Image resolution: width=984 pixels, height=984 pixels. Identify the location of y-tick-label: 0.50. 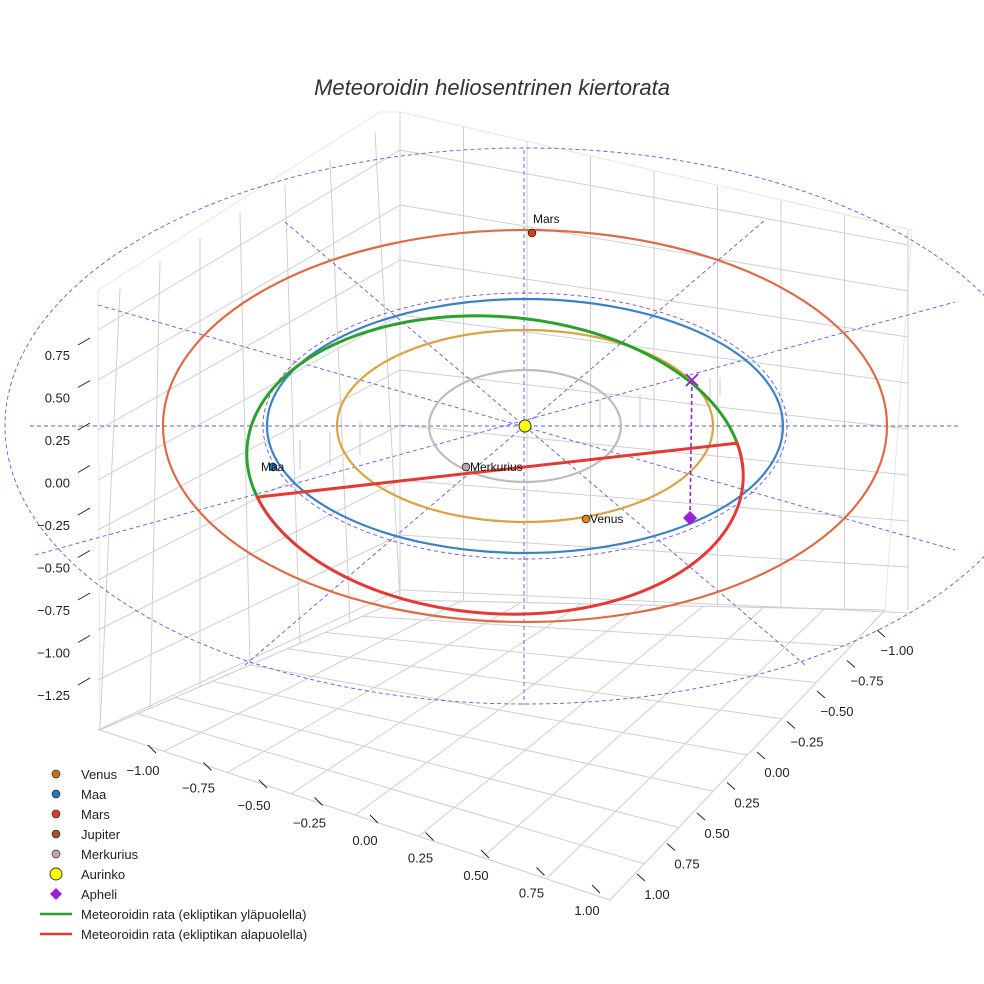
(716, 833).